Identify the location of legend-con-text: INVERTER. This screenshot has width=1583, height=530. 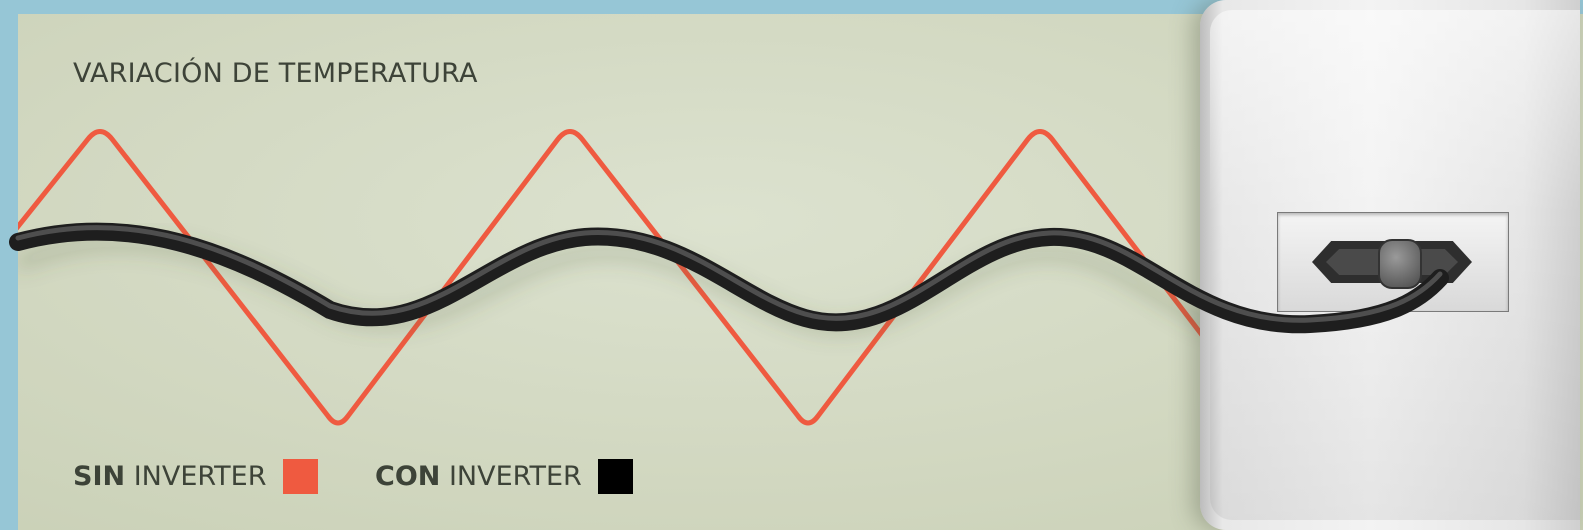
(515, 476).